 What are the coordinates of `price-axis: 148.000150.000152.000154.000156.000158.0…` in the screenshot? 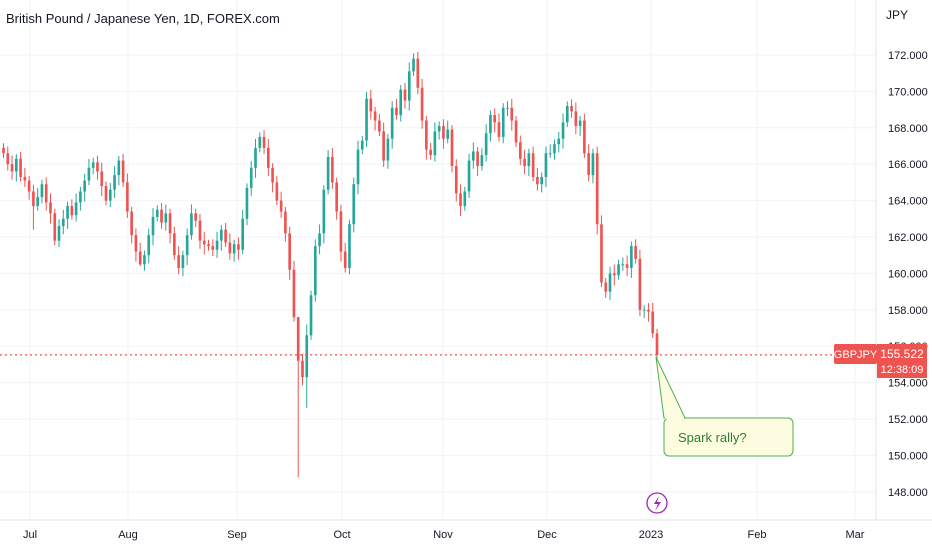 It's located at (908, 274).